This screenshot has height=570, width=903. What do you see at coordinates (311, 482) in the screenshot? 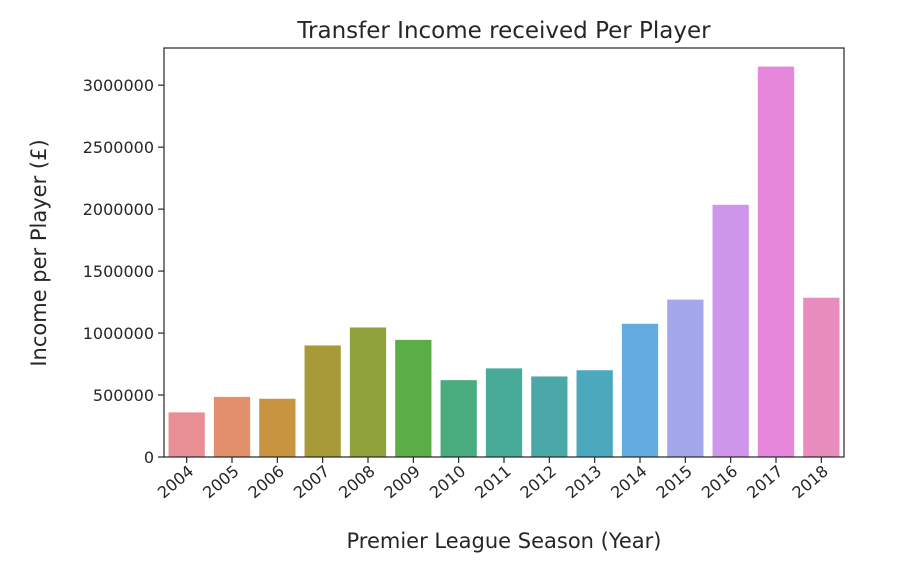
I see `x-tick-label: 2007` at bounding box center [311, 482].